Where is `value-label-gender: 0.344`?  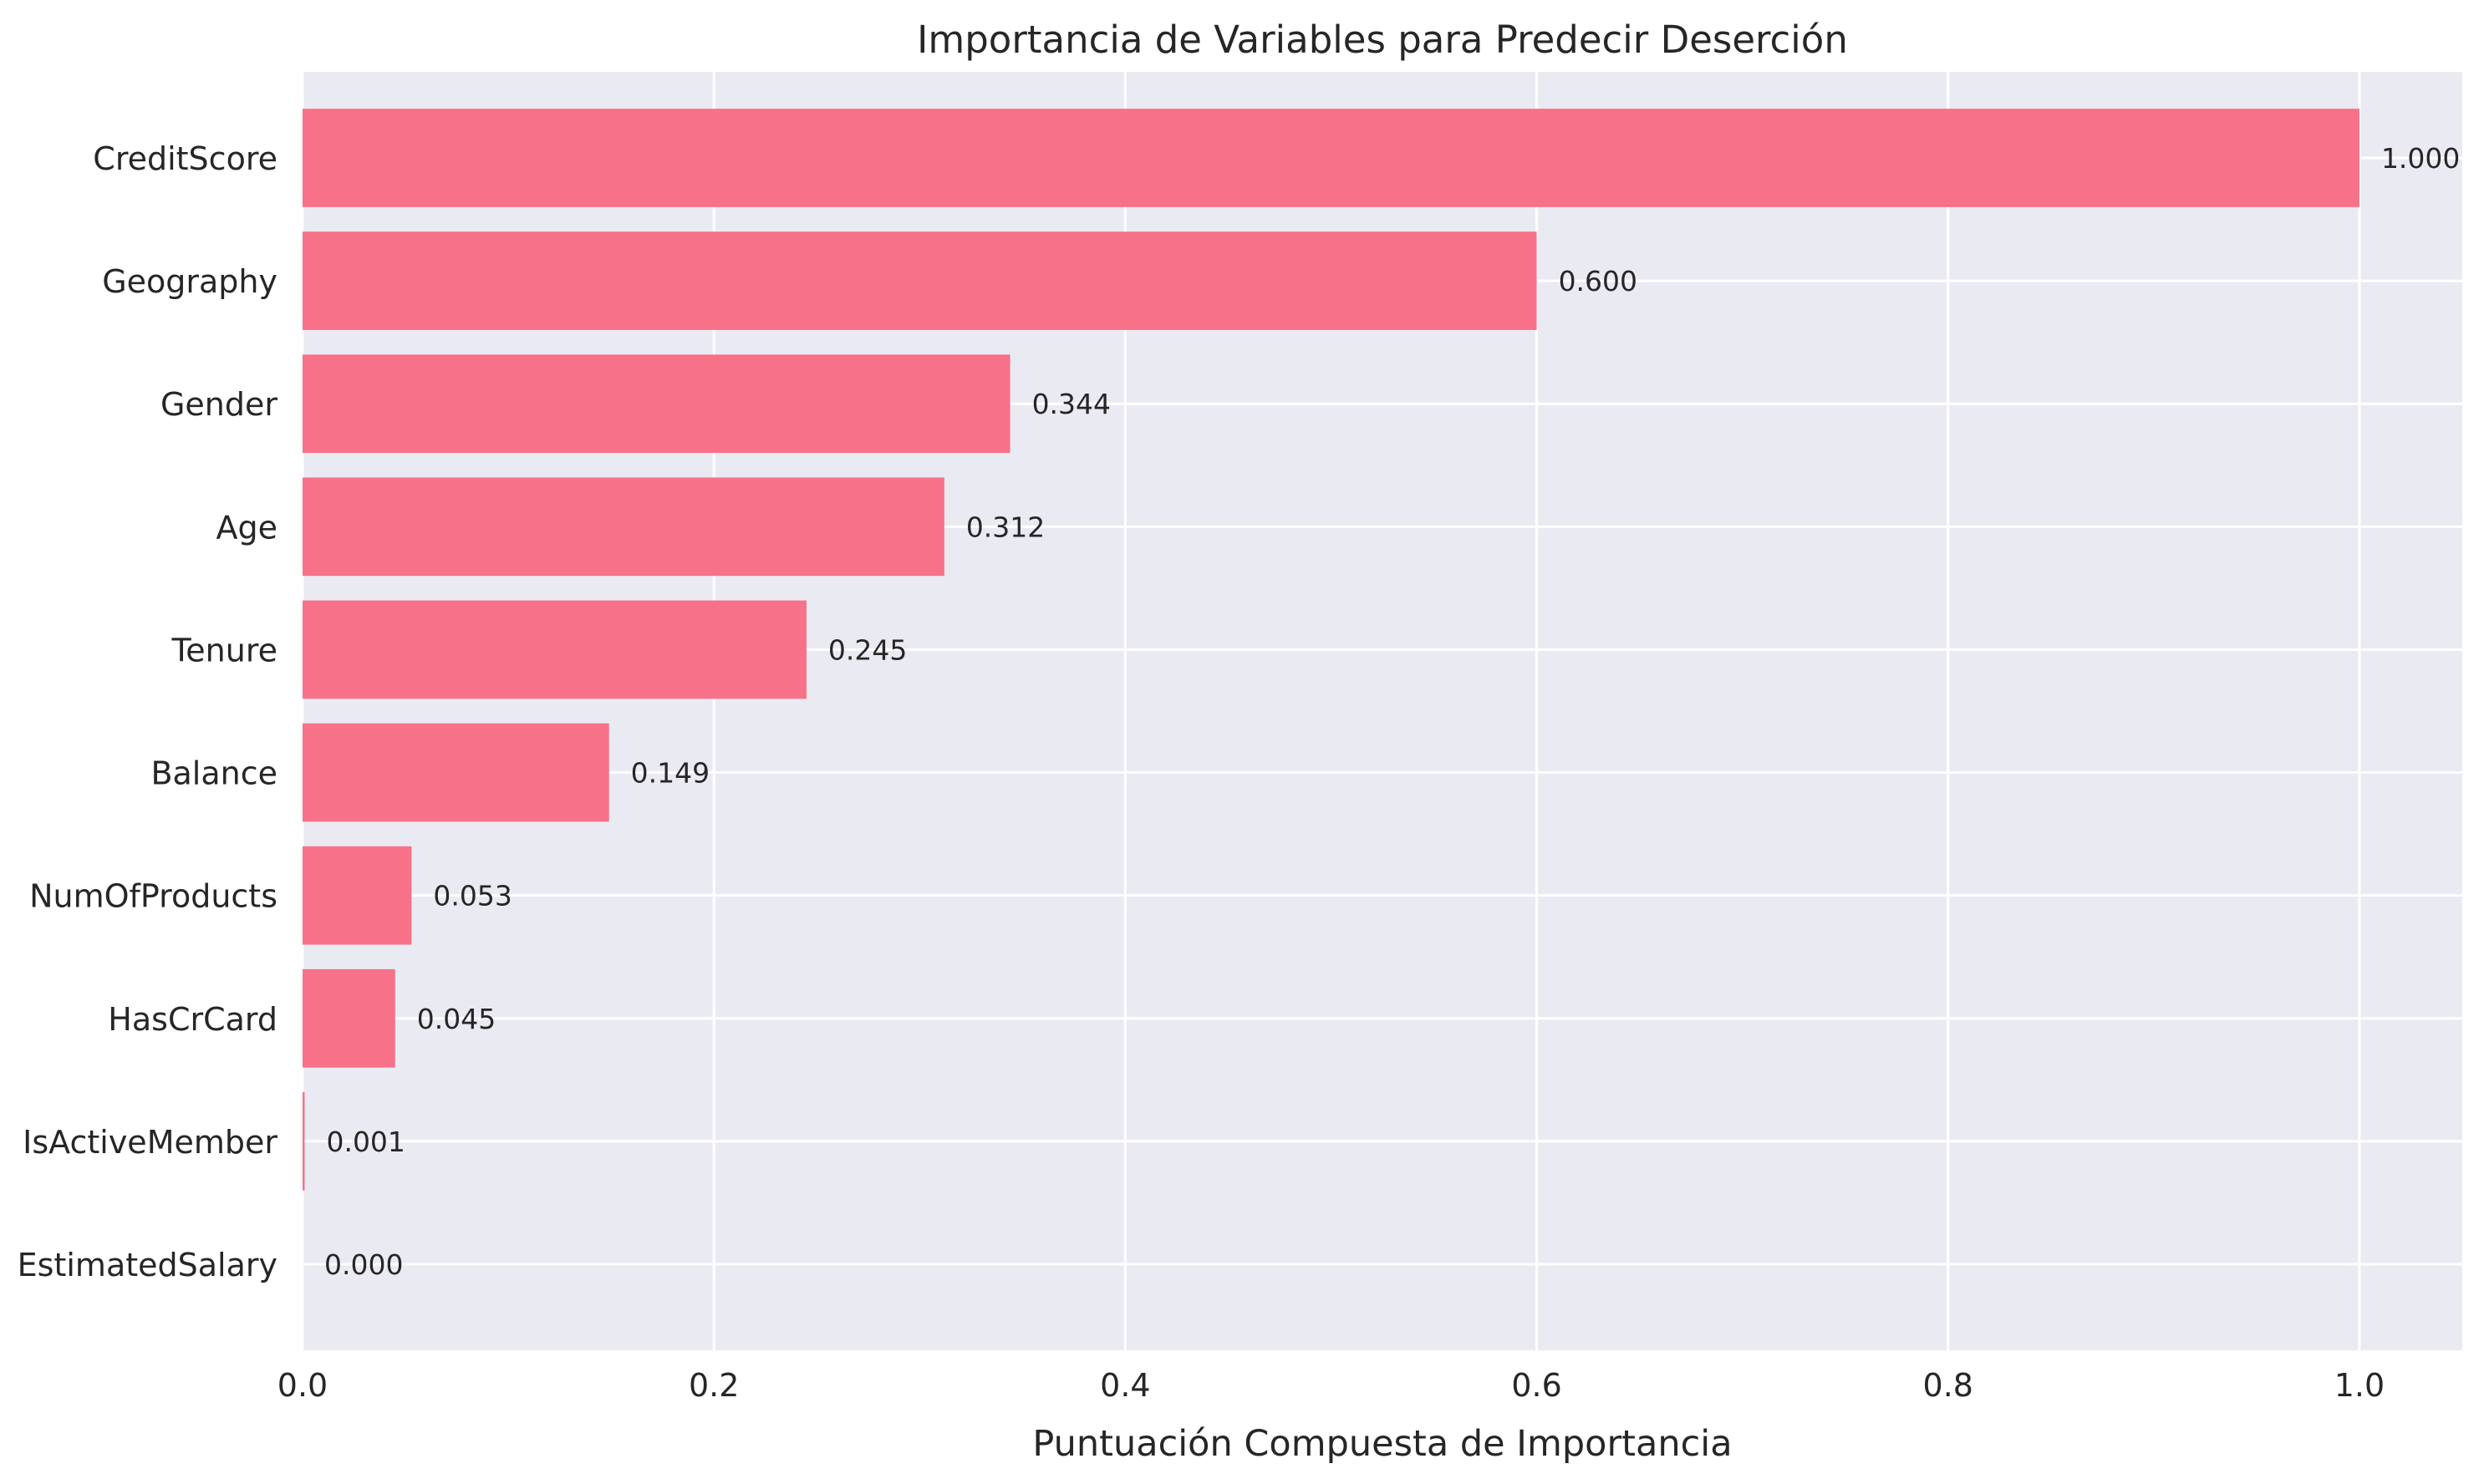 value-label-gender: 0.344 is located at coordinates (1071, 404).